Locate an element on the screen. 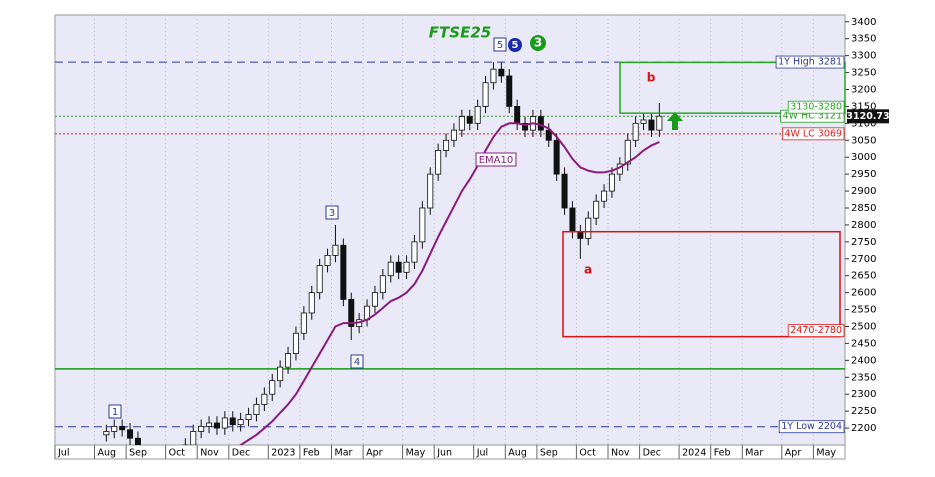  price-tag is located at coordinates (868, 116).